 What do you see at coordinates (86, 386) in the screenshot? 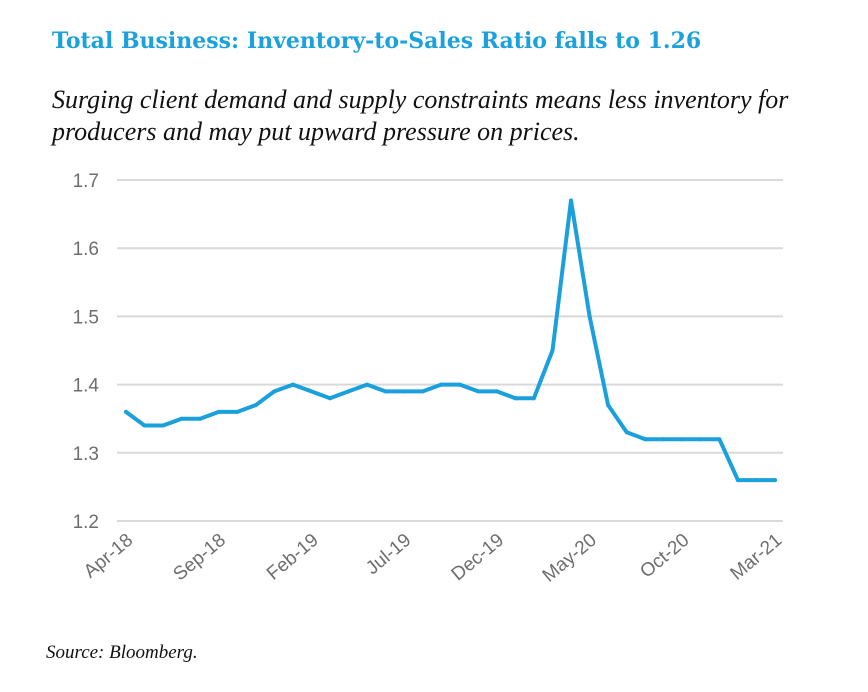
I see `y-tick-label: 1.4` at bounding box center [86, 386].